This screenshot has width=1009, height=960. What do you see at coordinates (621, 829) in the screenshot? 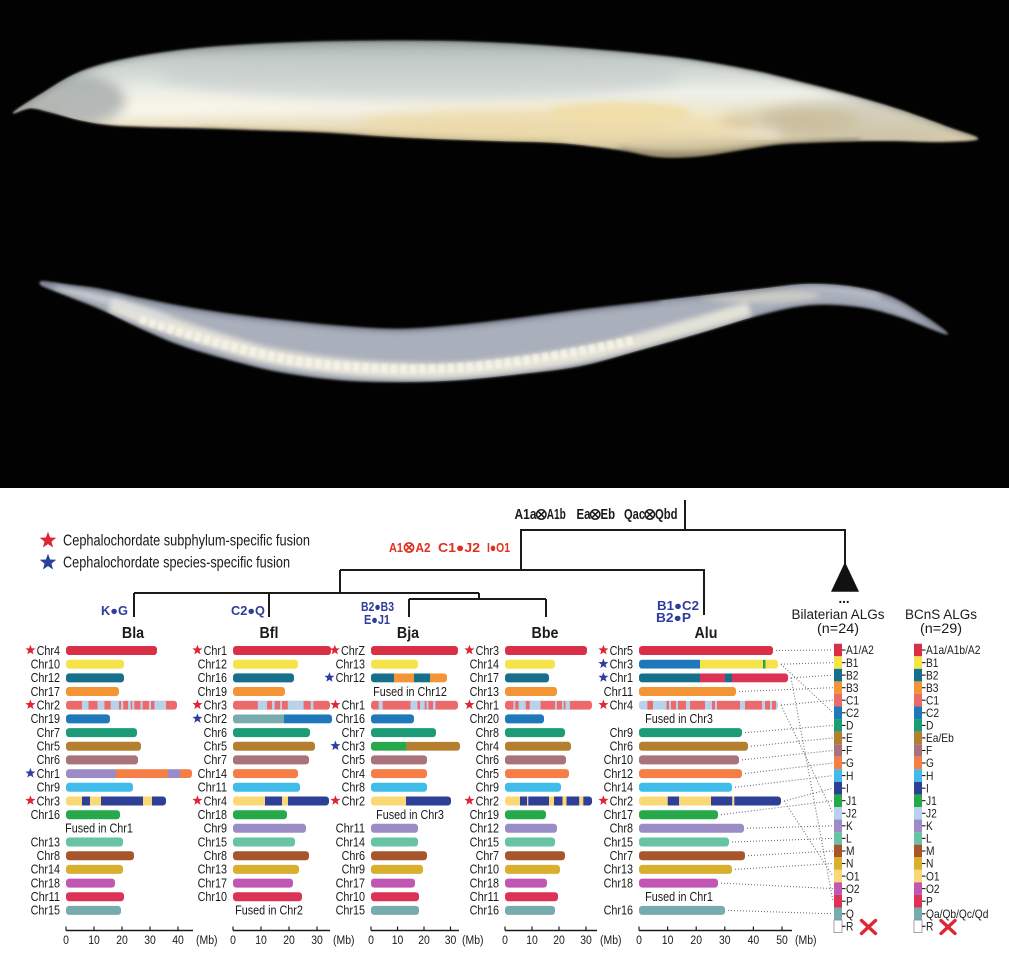
I see `svg-text: Chr8` at bounding box center [621, 829].